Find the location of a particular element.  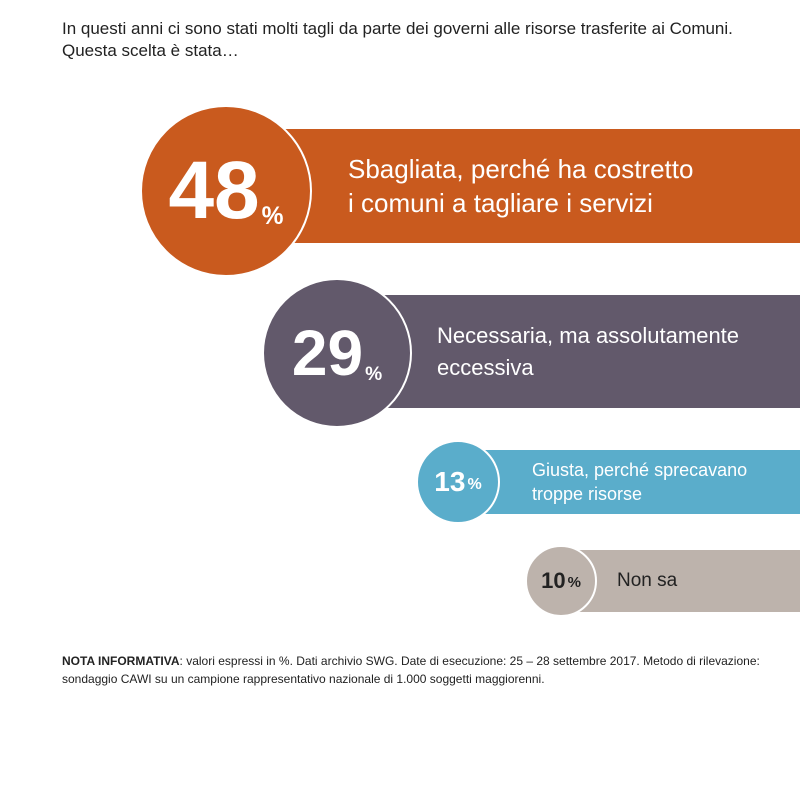

bar-label-line2: eccessiva is located at coordinates (485, 367).